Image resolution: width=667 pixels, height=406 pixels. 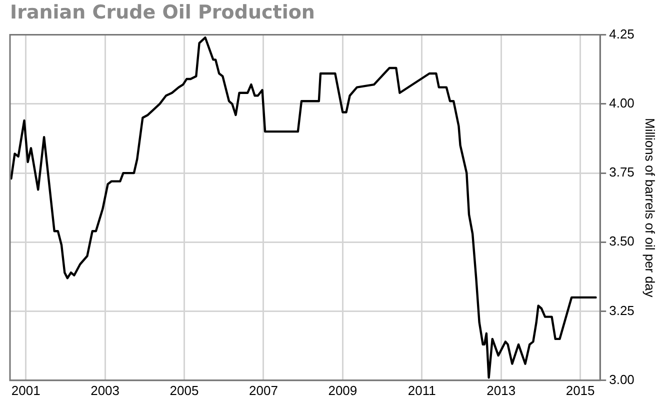 I want to click on y-tick-label: 3.00, so click(x=621, y=379).